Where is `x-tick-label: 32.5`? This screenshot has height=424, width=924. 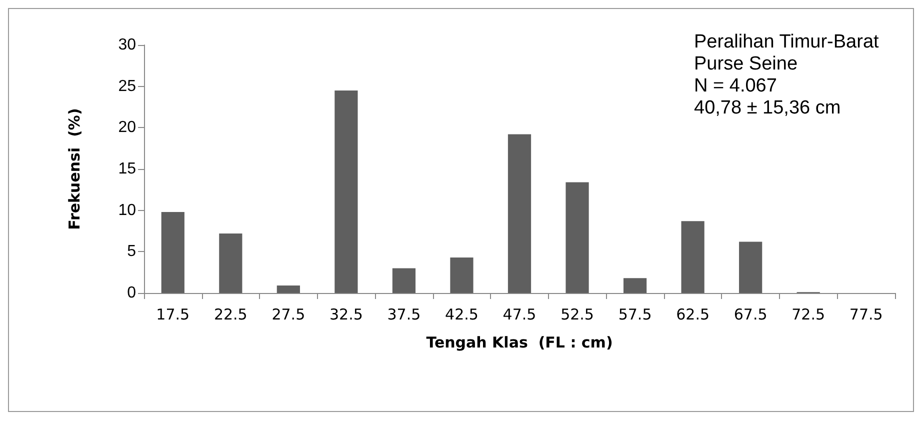 x-tick-label: 32.5 is located at coordinates (346, 315).